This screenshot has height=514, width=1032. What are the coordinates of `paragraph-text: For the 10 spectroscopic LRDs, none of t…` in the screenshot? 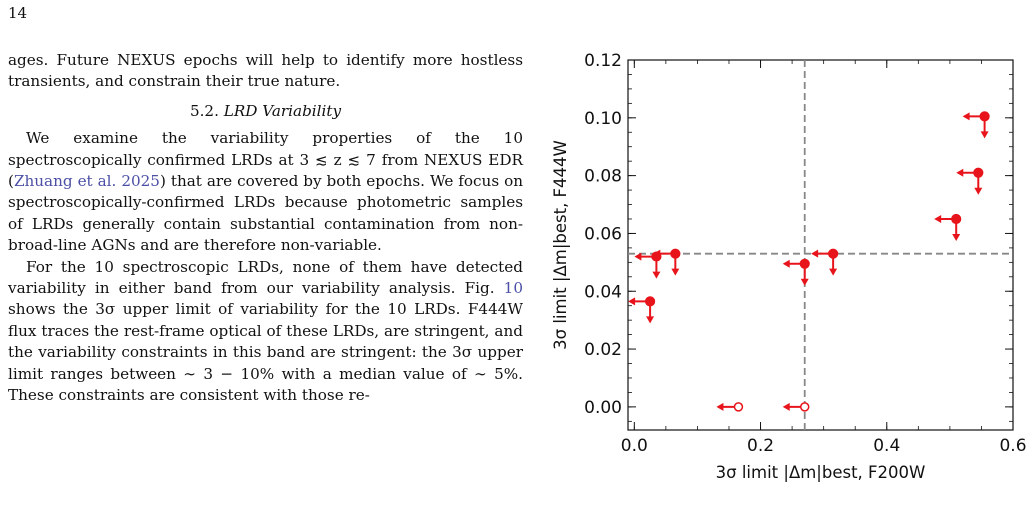 It's located at (265, 277).